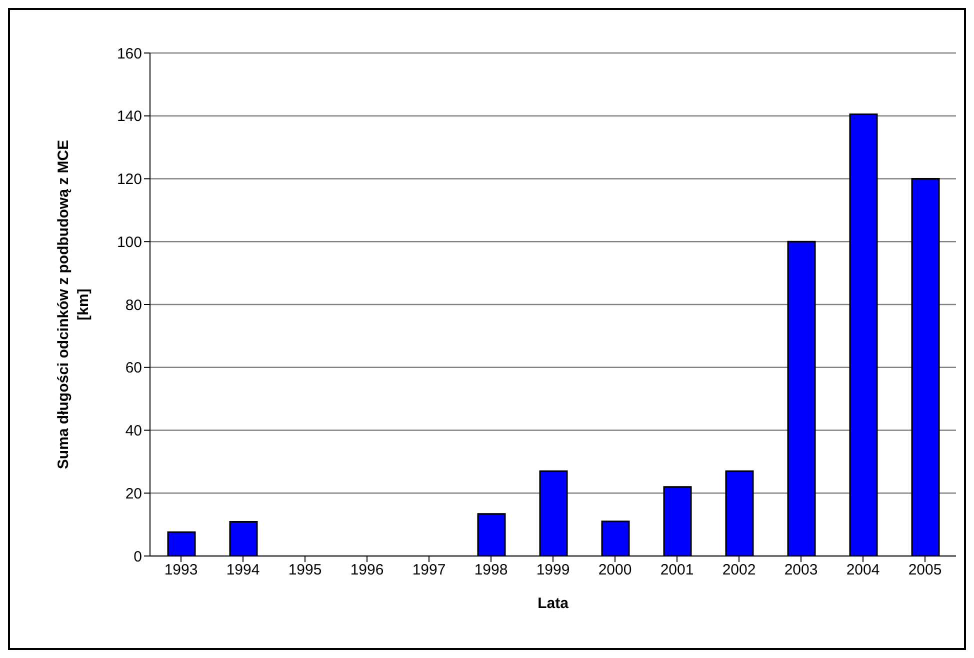 This screenshot has width=974, height=658. Describe the element at coordinates (305, 570) in the screenshot. I see `x-tick-label: 1995` at that location.